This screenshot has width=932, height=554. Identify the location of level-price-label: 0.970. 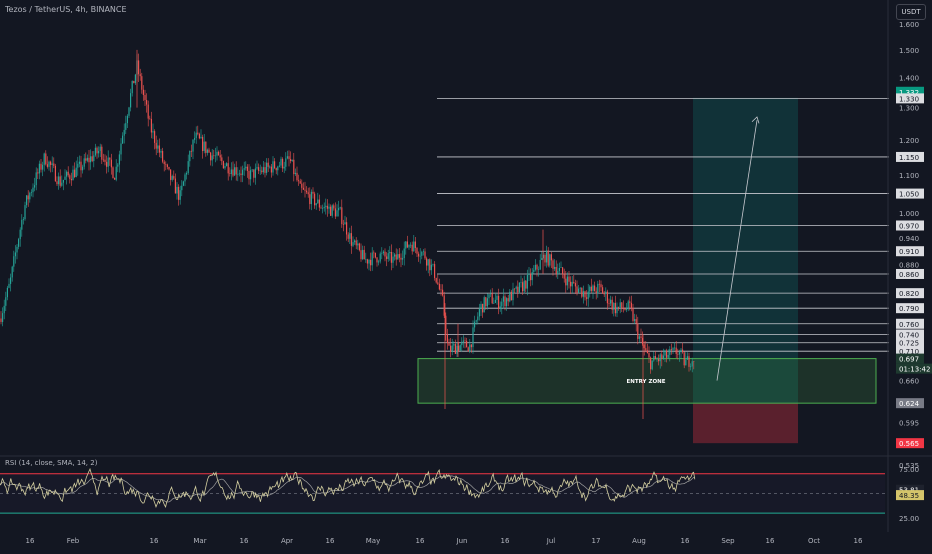
(909, 226).